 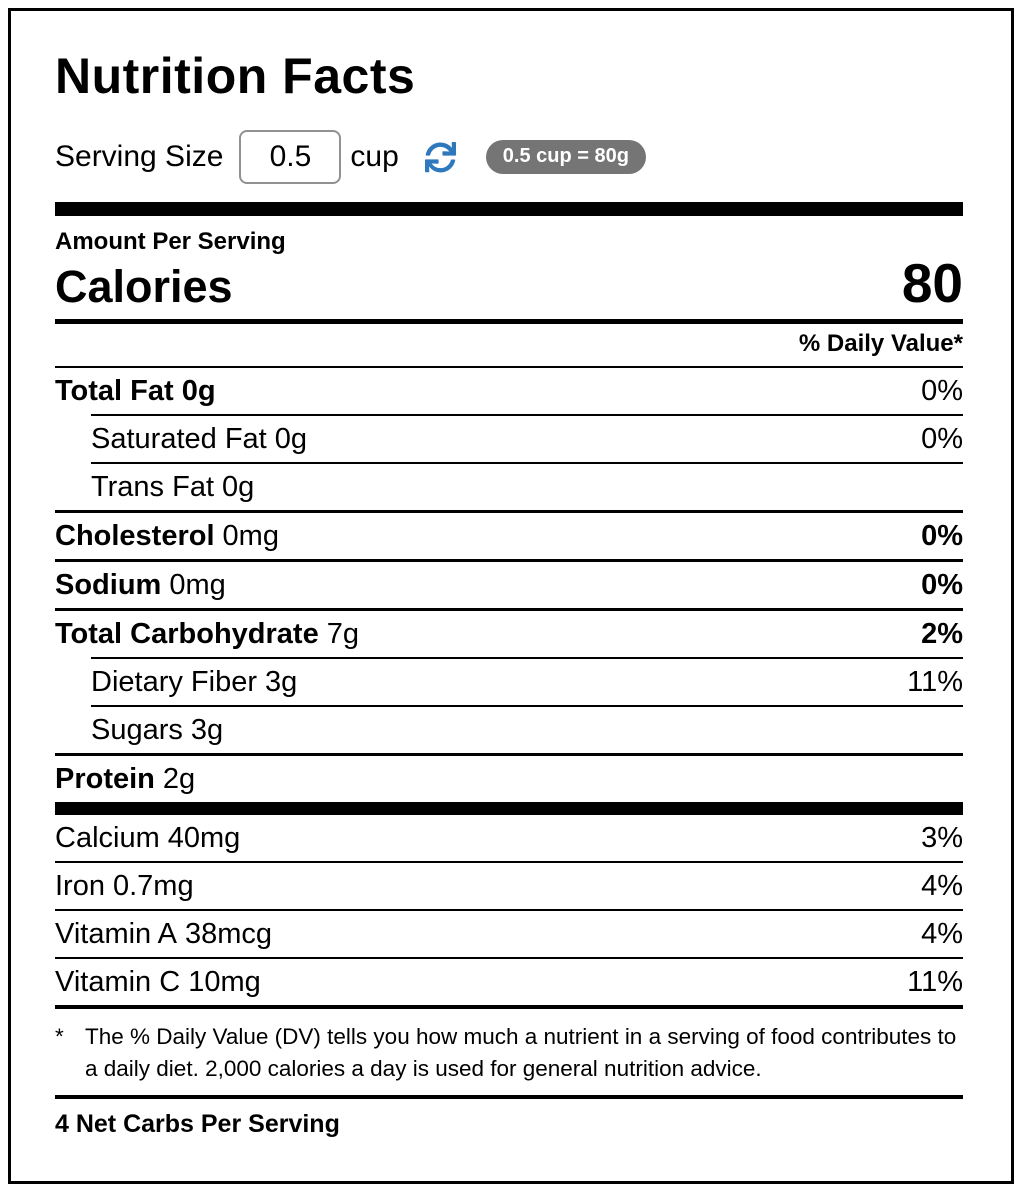 I want to click on nutrient-amount: 0.7mg, so click(x=153, y=885).